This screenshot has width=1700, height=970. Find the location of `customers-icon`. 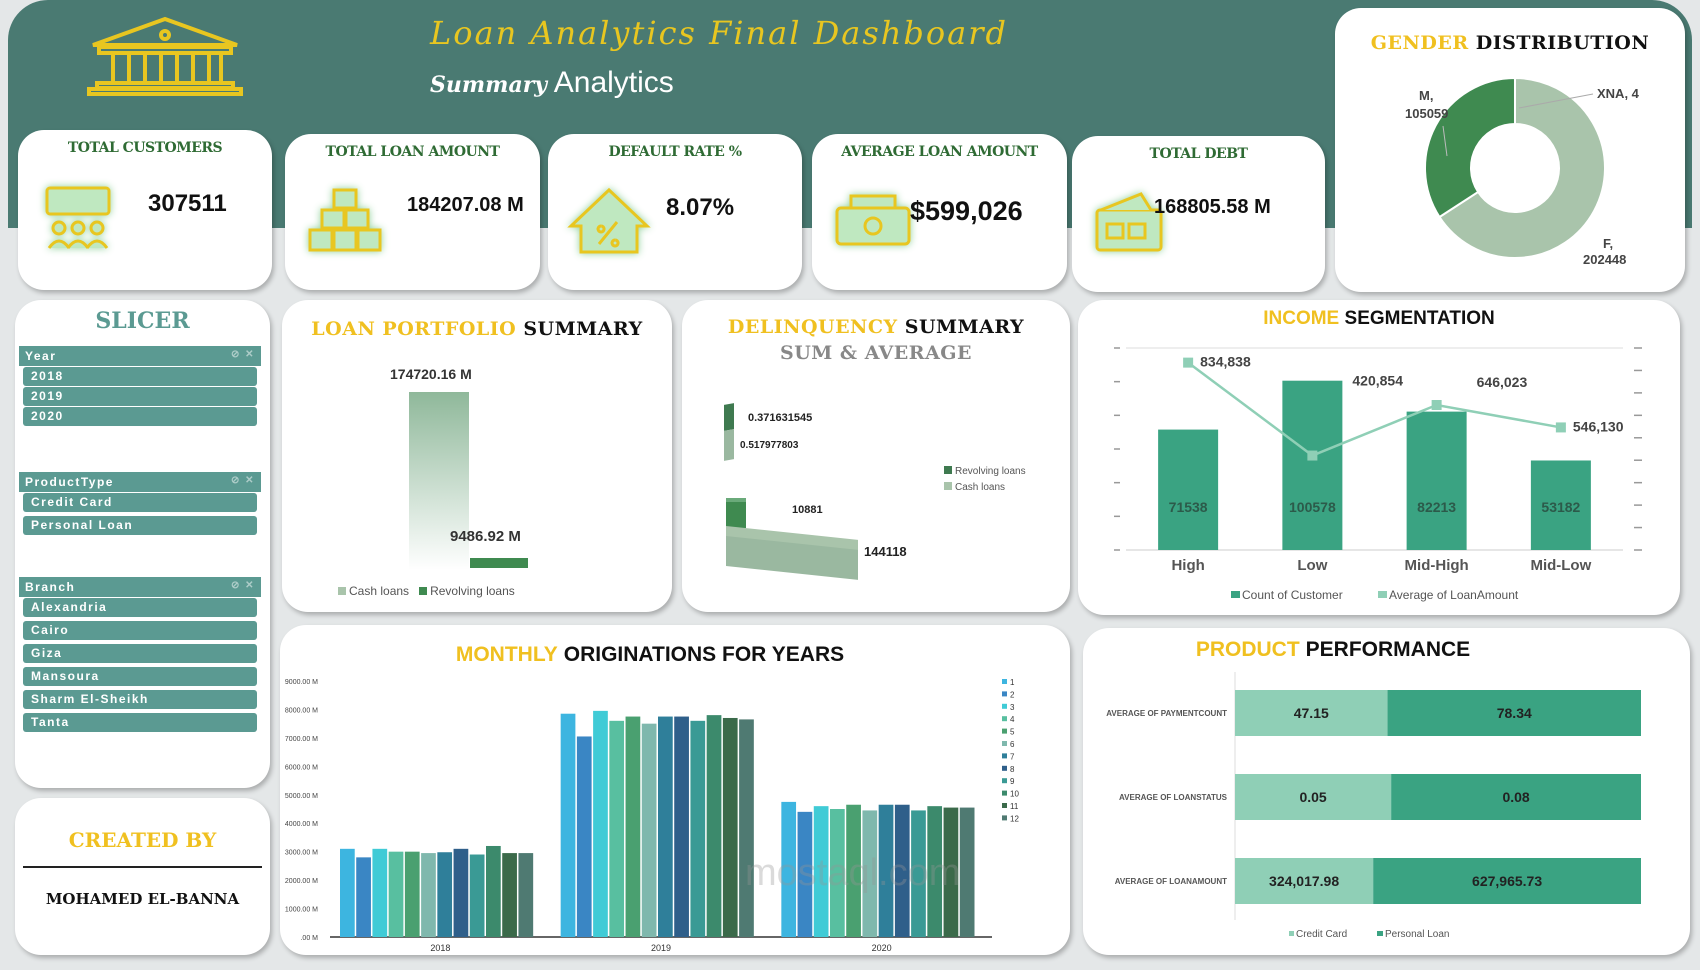

customers-icon is located at coordinates (78, 217).